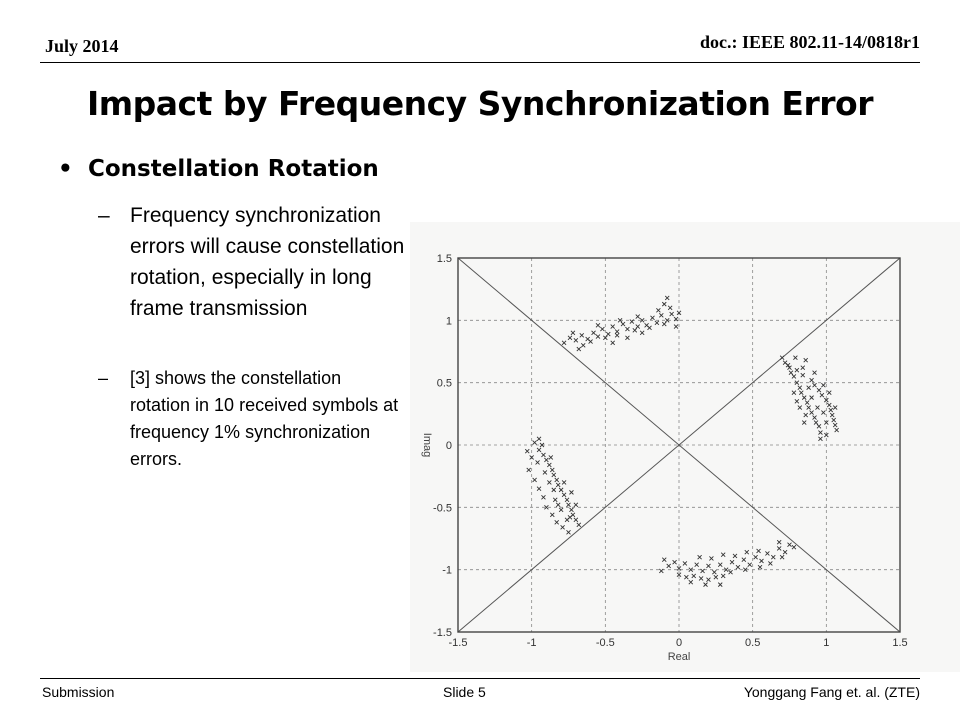 Image resolution: width=960 pixels, height=720 pixels. I want to click on y-axis-label: Imag, so click(427, 445).